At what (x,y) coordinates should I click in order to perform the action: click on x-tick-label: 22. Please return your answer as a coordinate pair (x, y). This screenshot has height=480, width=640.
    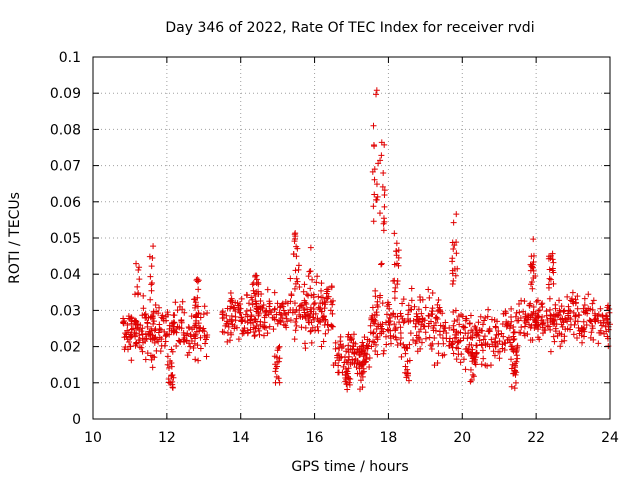
    Looking at the image, I should click on (536, 438).